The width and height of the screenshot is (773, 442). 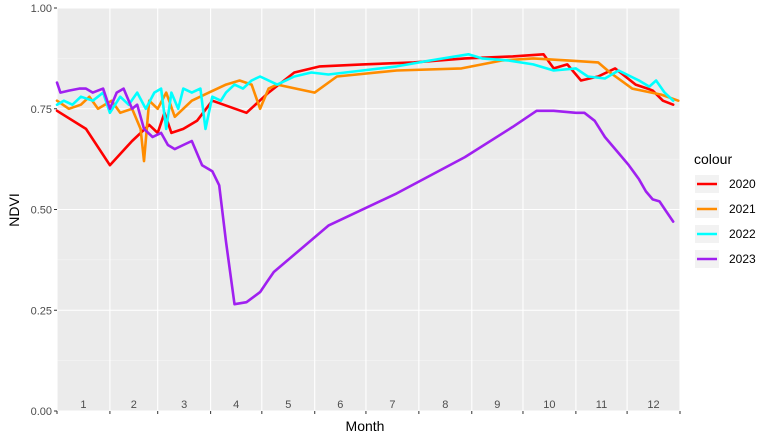 I want to click on series-line-2022, so click(x=365, y=91).